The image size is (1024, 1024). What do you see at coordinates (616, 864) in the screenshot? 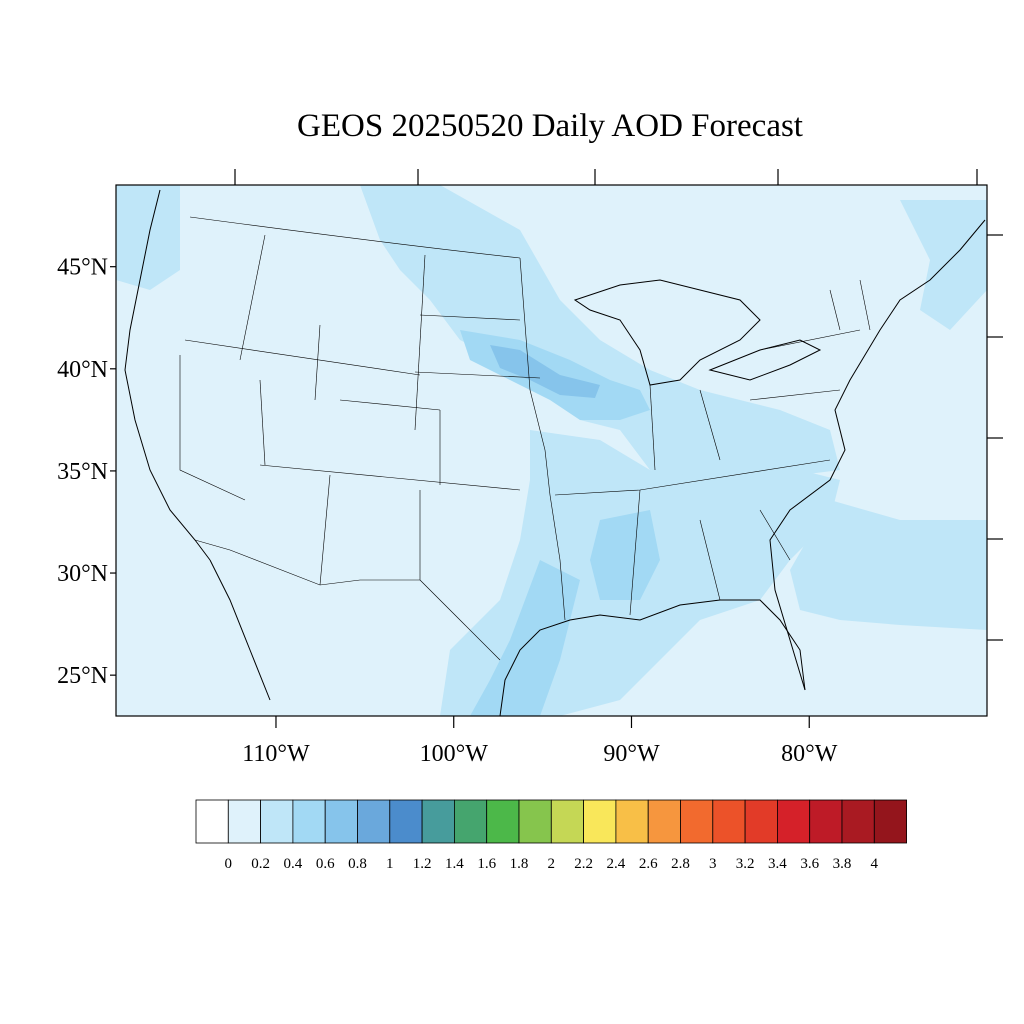
I see `colorbar-label: 2.4` at bounding box center [616, 864].